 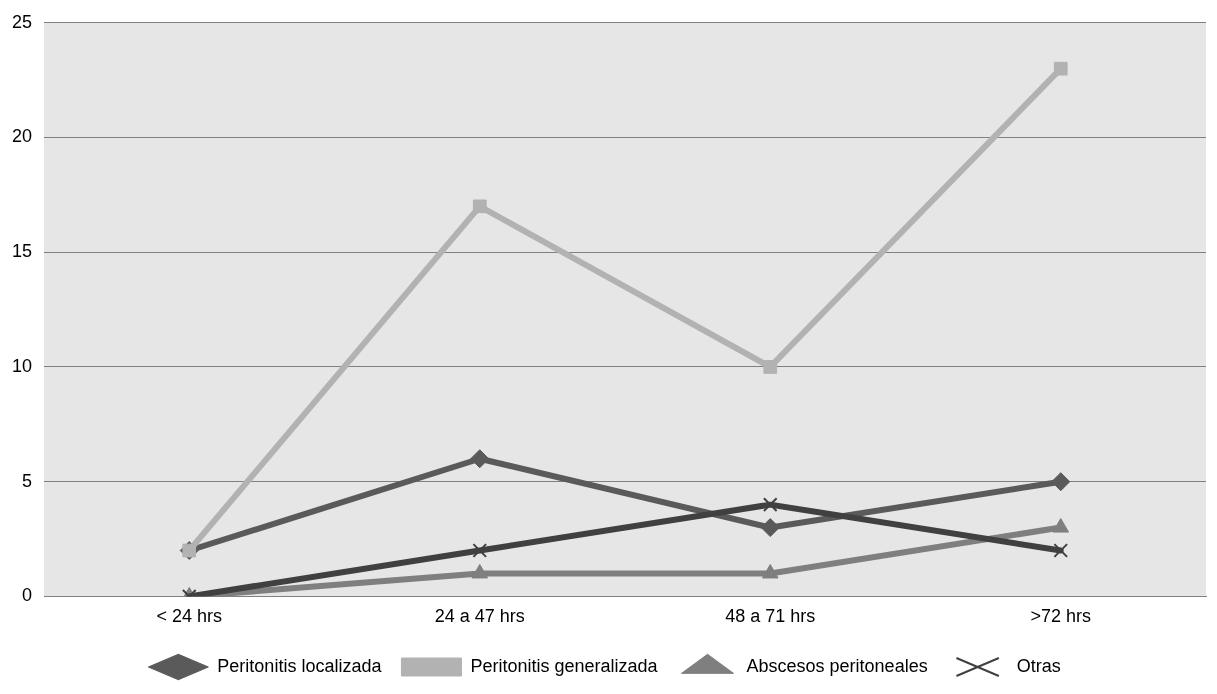 I want to click on legend-label: Abscesos peritoneales, so click(x=837, y=665).